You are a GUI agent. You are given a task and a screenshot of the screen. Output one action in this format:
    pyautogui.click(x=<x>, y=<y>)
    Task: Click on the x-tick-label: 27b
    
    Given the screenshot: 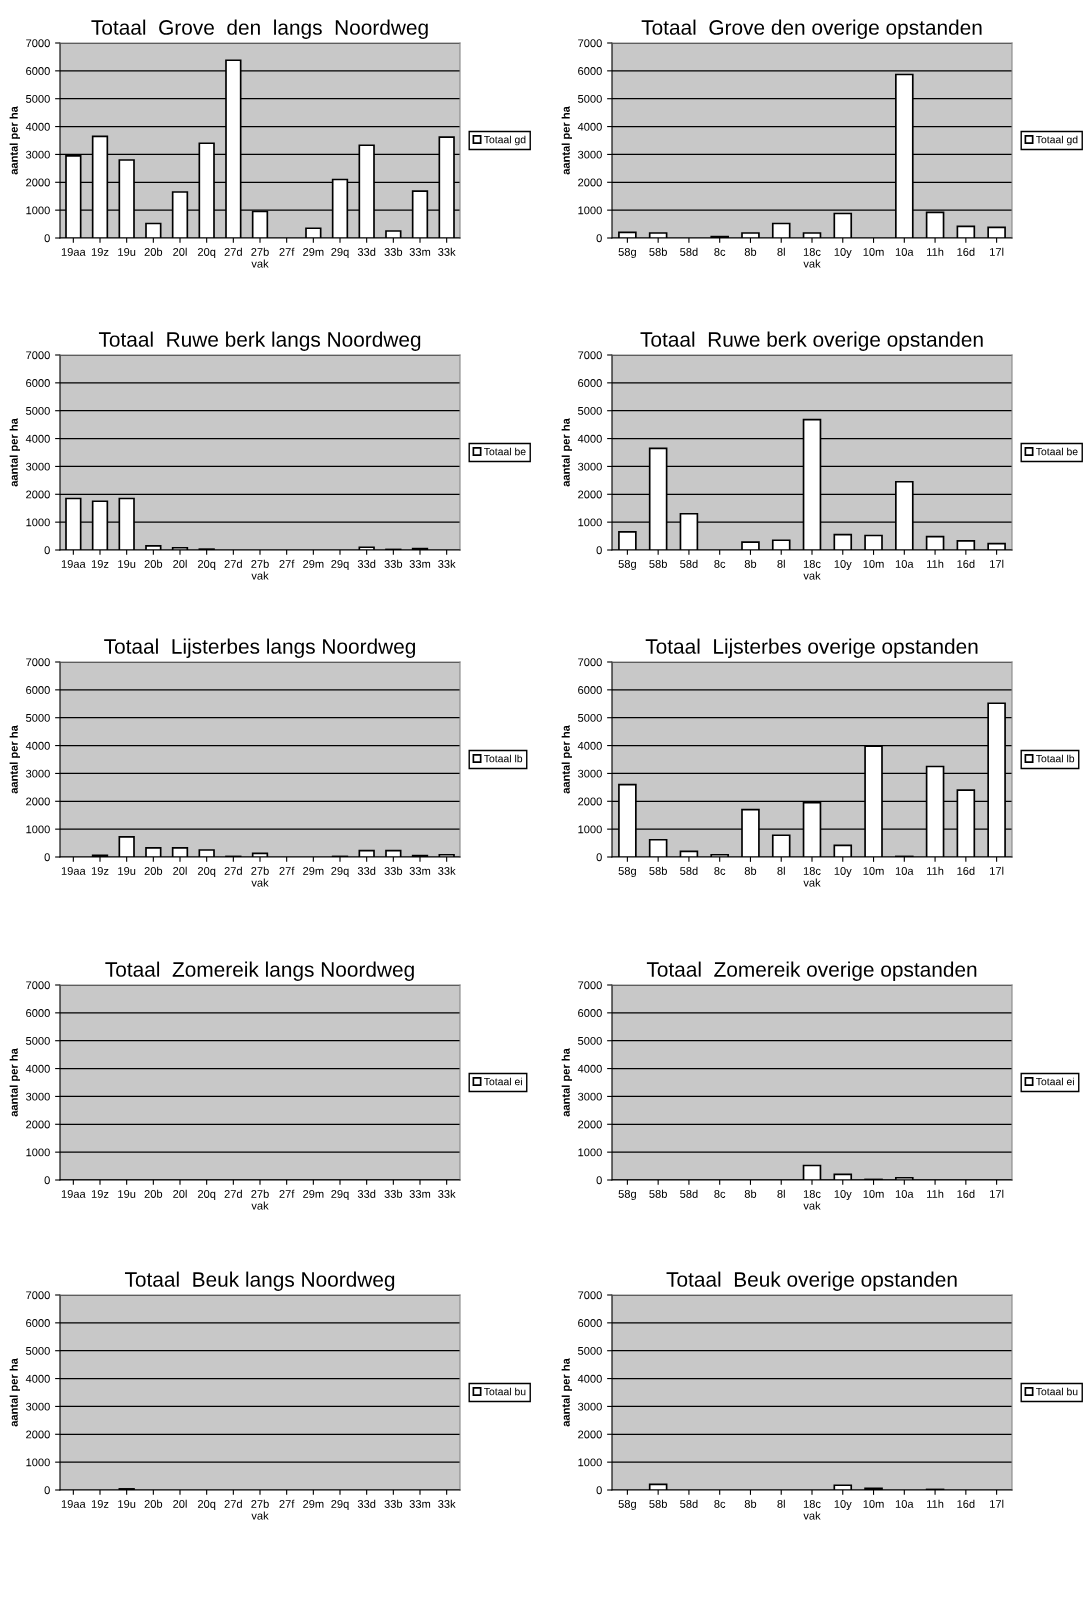 What is the action you would take?
    pyautogui.click(x=260, y=1503)
    